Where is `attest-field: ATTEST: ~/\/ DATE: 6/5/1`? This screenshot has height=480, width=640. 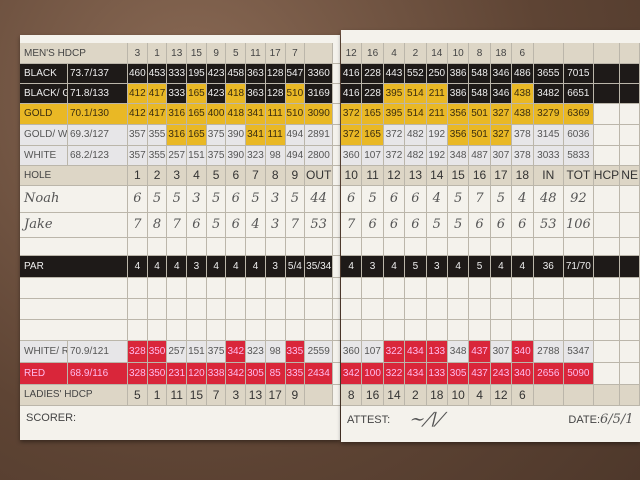
attest-field: ATTEST: ~/\/ DATE: 6/5/1 is located at coordinates (490, 419).